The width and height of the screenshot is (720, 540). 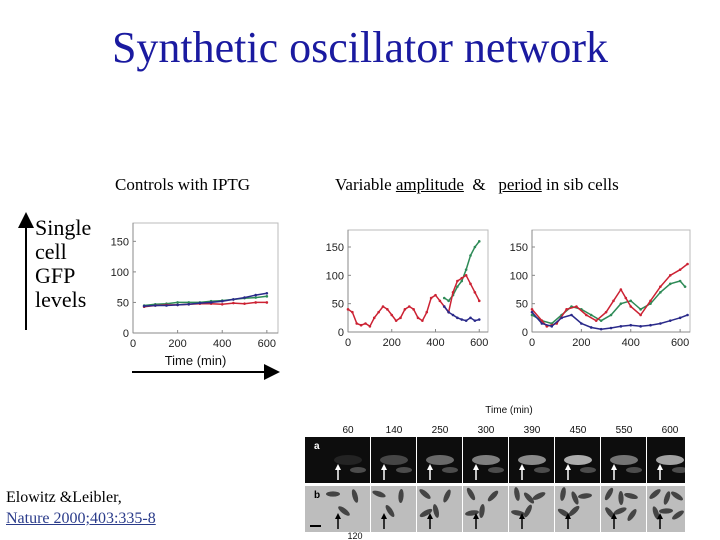 What do you see at coordinates (680, 343) in the screenshot?
I see `x-tick-label: 600` at bounding box center [680, 343].